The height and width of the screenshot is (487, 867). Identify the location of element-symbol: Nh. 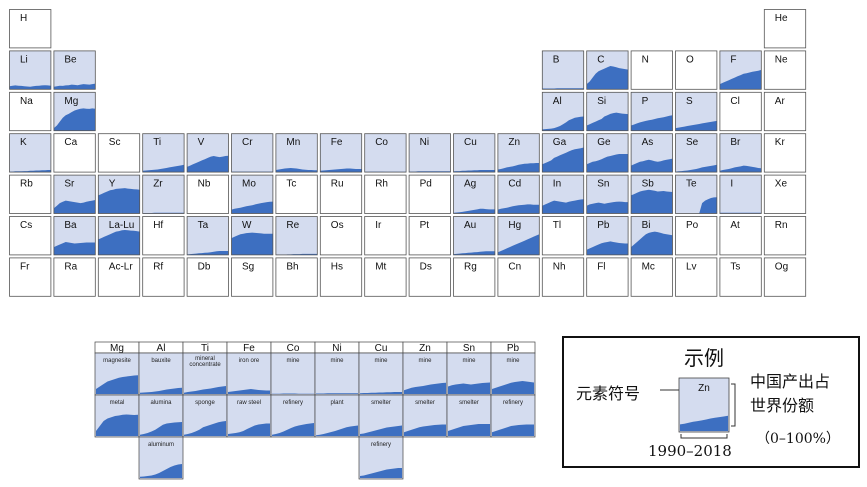
(559, 266).